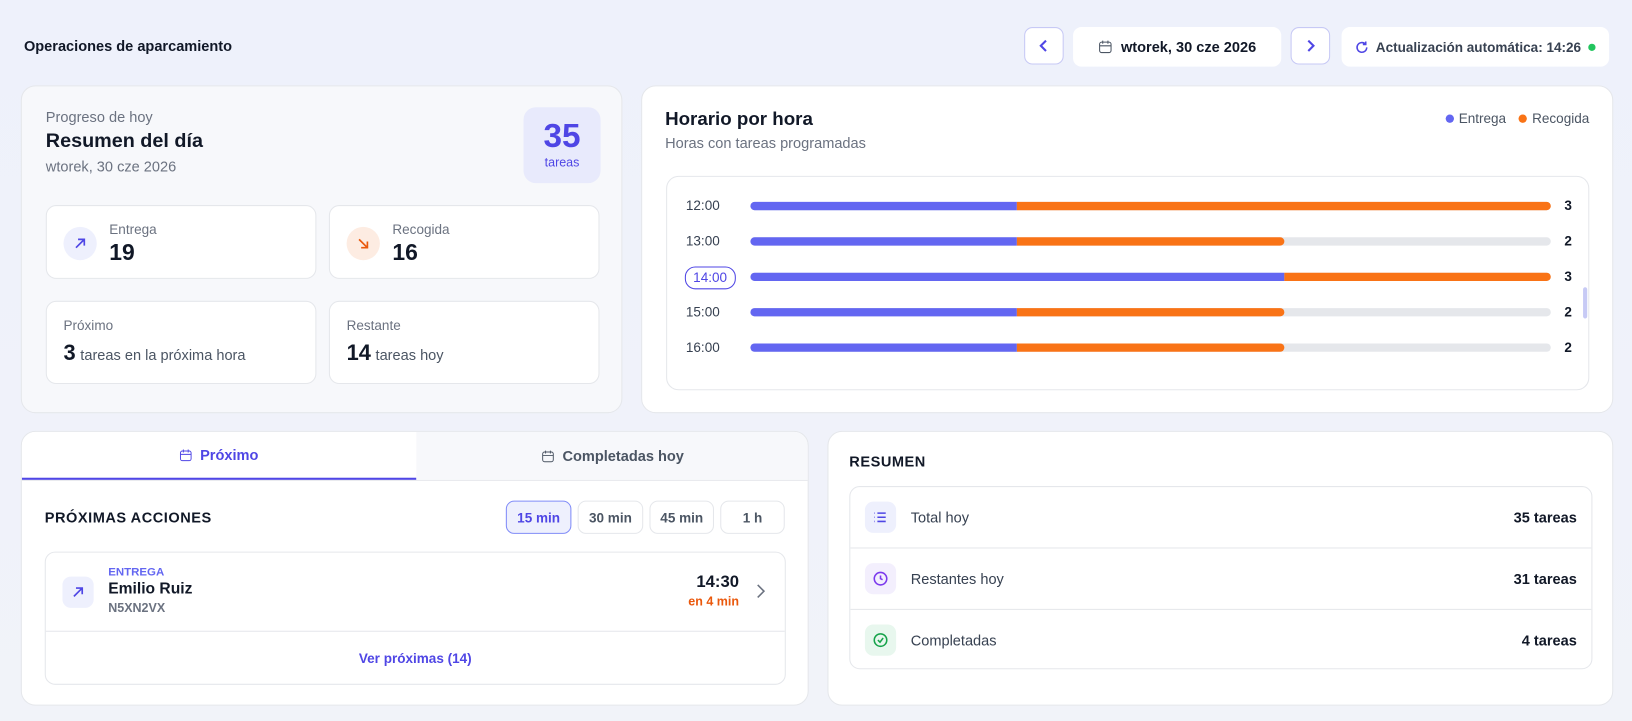  I want to click on pickup-icon, so click(363, 243).